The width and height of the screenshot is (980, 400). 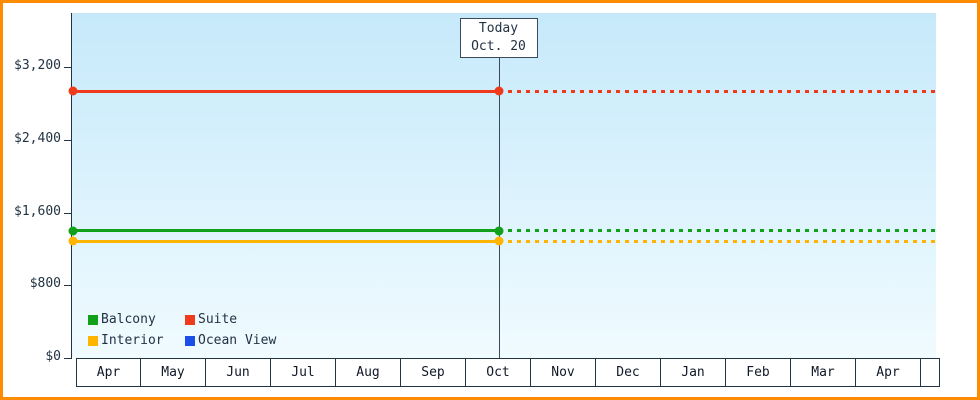 What do you see at coordinates (823, 372) in the screenshot?
I see `month-cell: Mar` at bounding box center [823, 372].